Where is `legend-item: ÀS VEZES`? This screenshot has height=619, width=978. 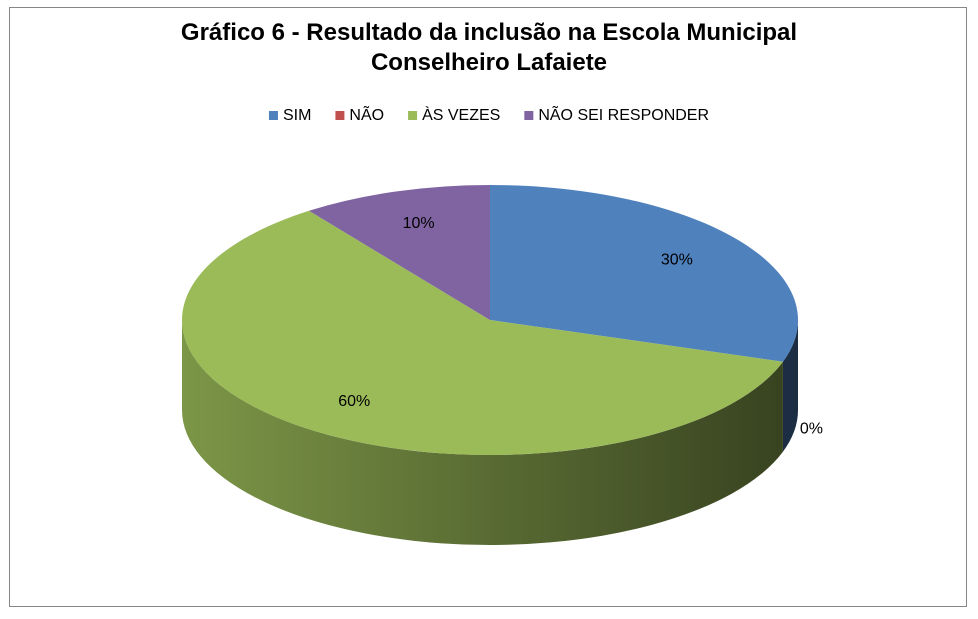 legend-item: ÀS VEZES is located at coordinates (454, 114).